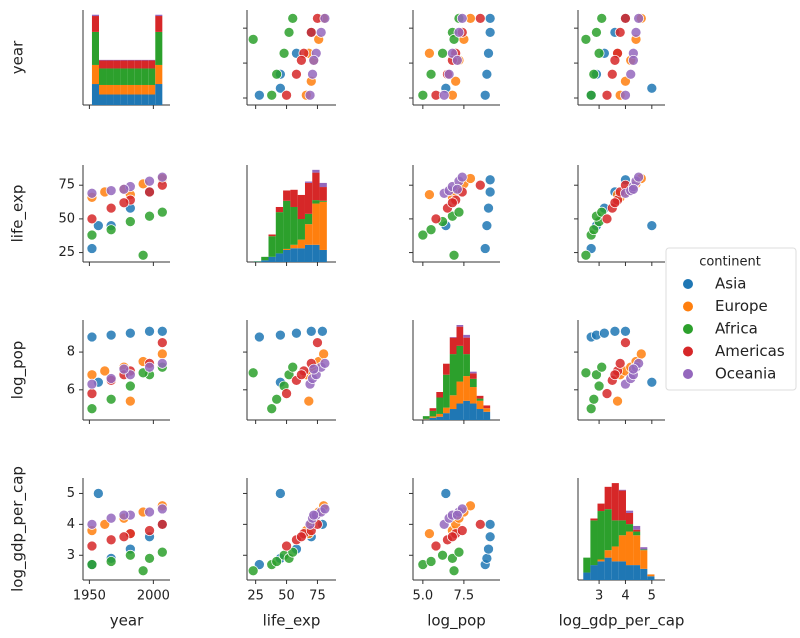 The image size is (800, 638). What do you see at coordinates (730, 284) in the screenshot?
I see `legend-label: Asia` at bounding box center [730, 284].